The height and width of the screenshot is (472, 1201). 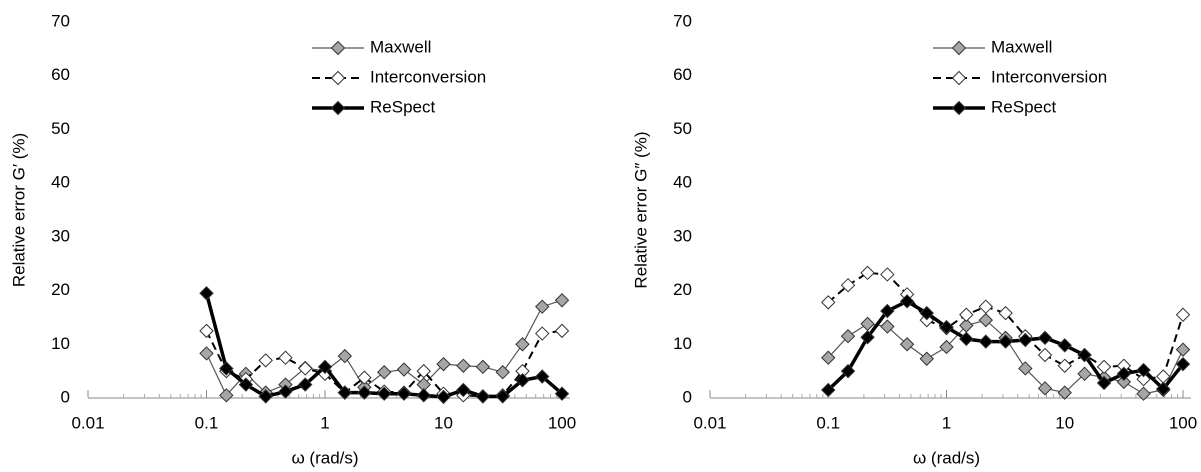 I want to click on y-axis-label: Relative error G″ (%), so click(x=640, y=209).